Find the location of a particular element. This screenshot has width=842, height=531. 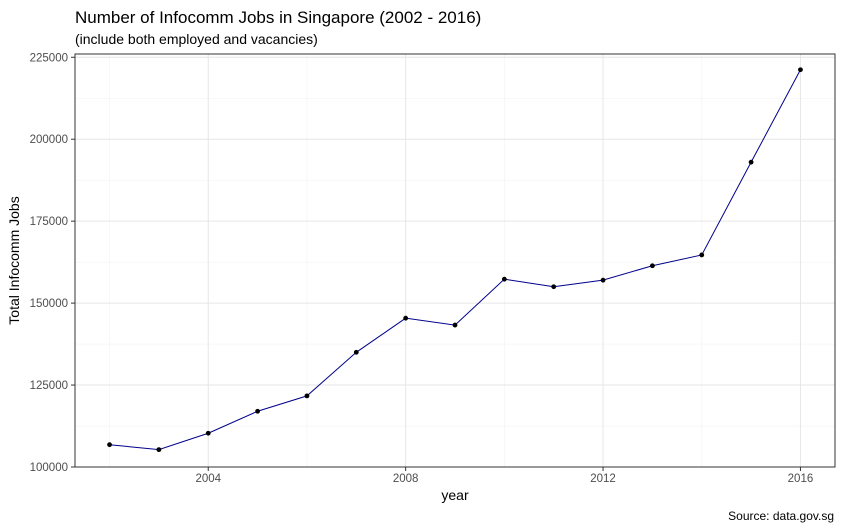

chart-subtitle: (include both employed and vacancies) is located at coordinates (196, 39).